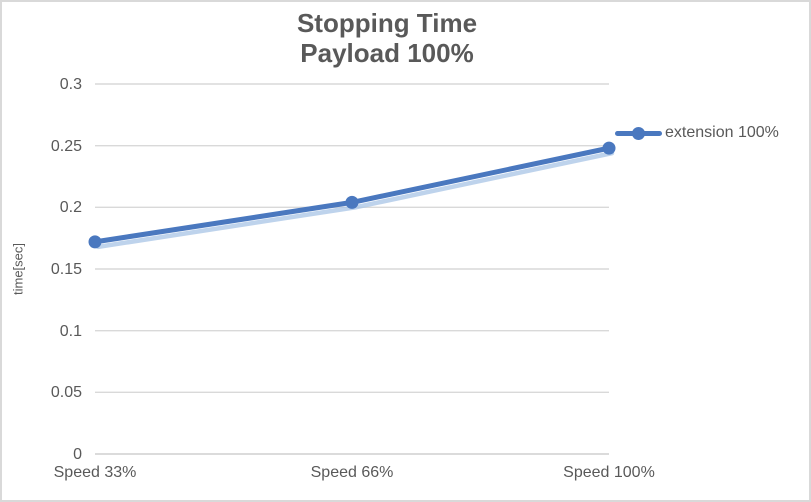 The width and height of the screenshot is (811, 502). What do you see at coordinates (387, 23) in the screenshot?
I see `chart-title-line1: Stopping Time` at bounding box center [387, 23].